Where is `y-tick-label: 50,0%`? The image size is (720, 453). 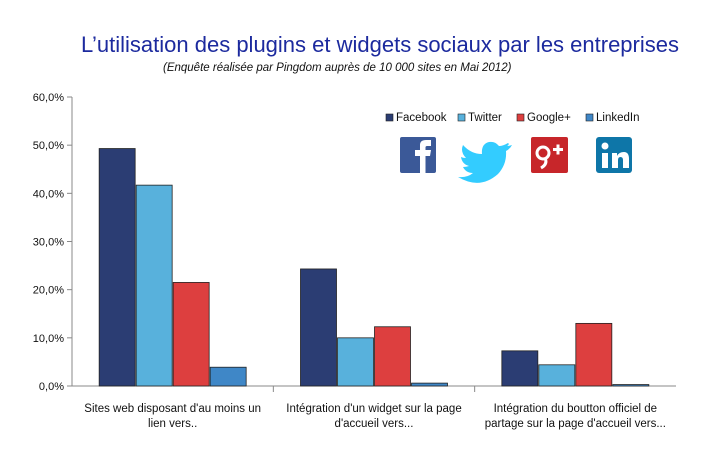 y-tick-label: 50,0% is located at coordinates (48, 146).